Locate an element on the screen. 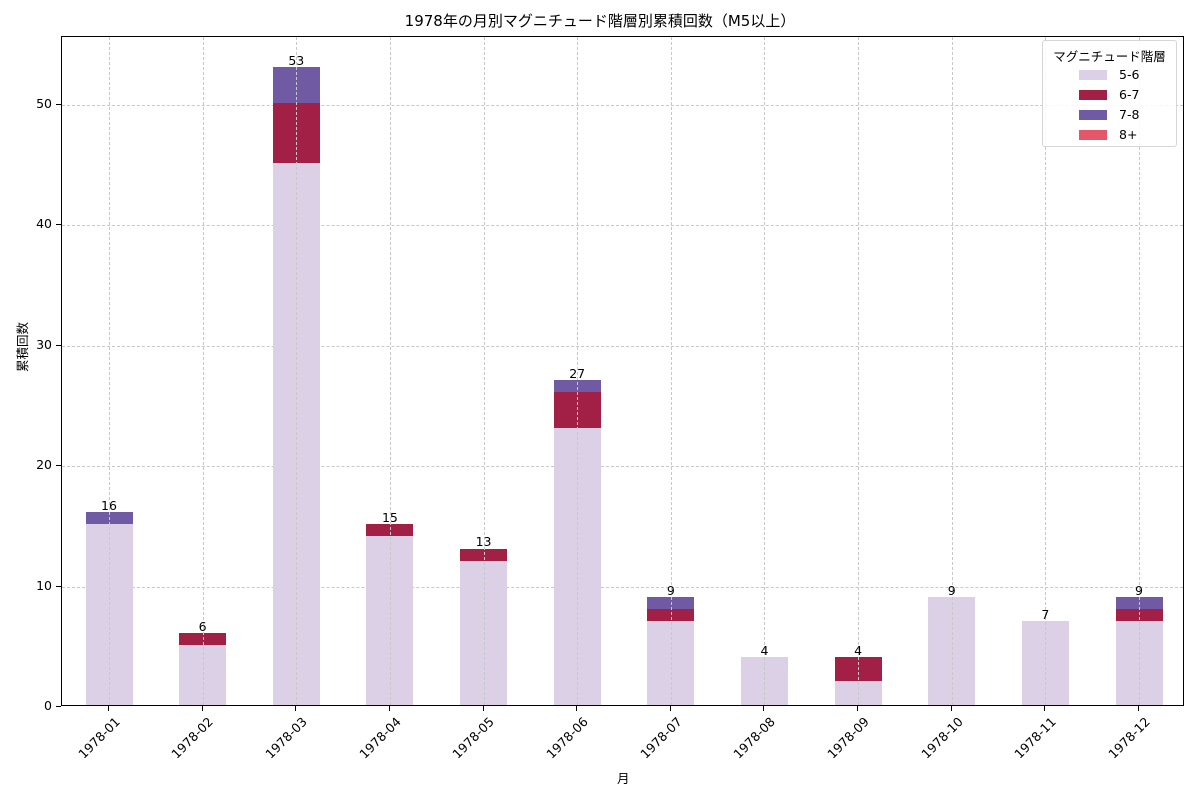 The image size is (1200, 800). bar-total-label: 53 is located at coordinates (296, 60).